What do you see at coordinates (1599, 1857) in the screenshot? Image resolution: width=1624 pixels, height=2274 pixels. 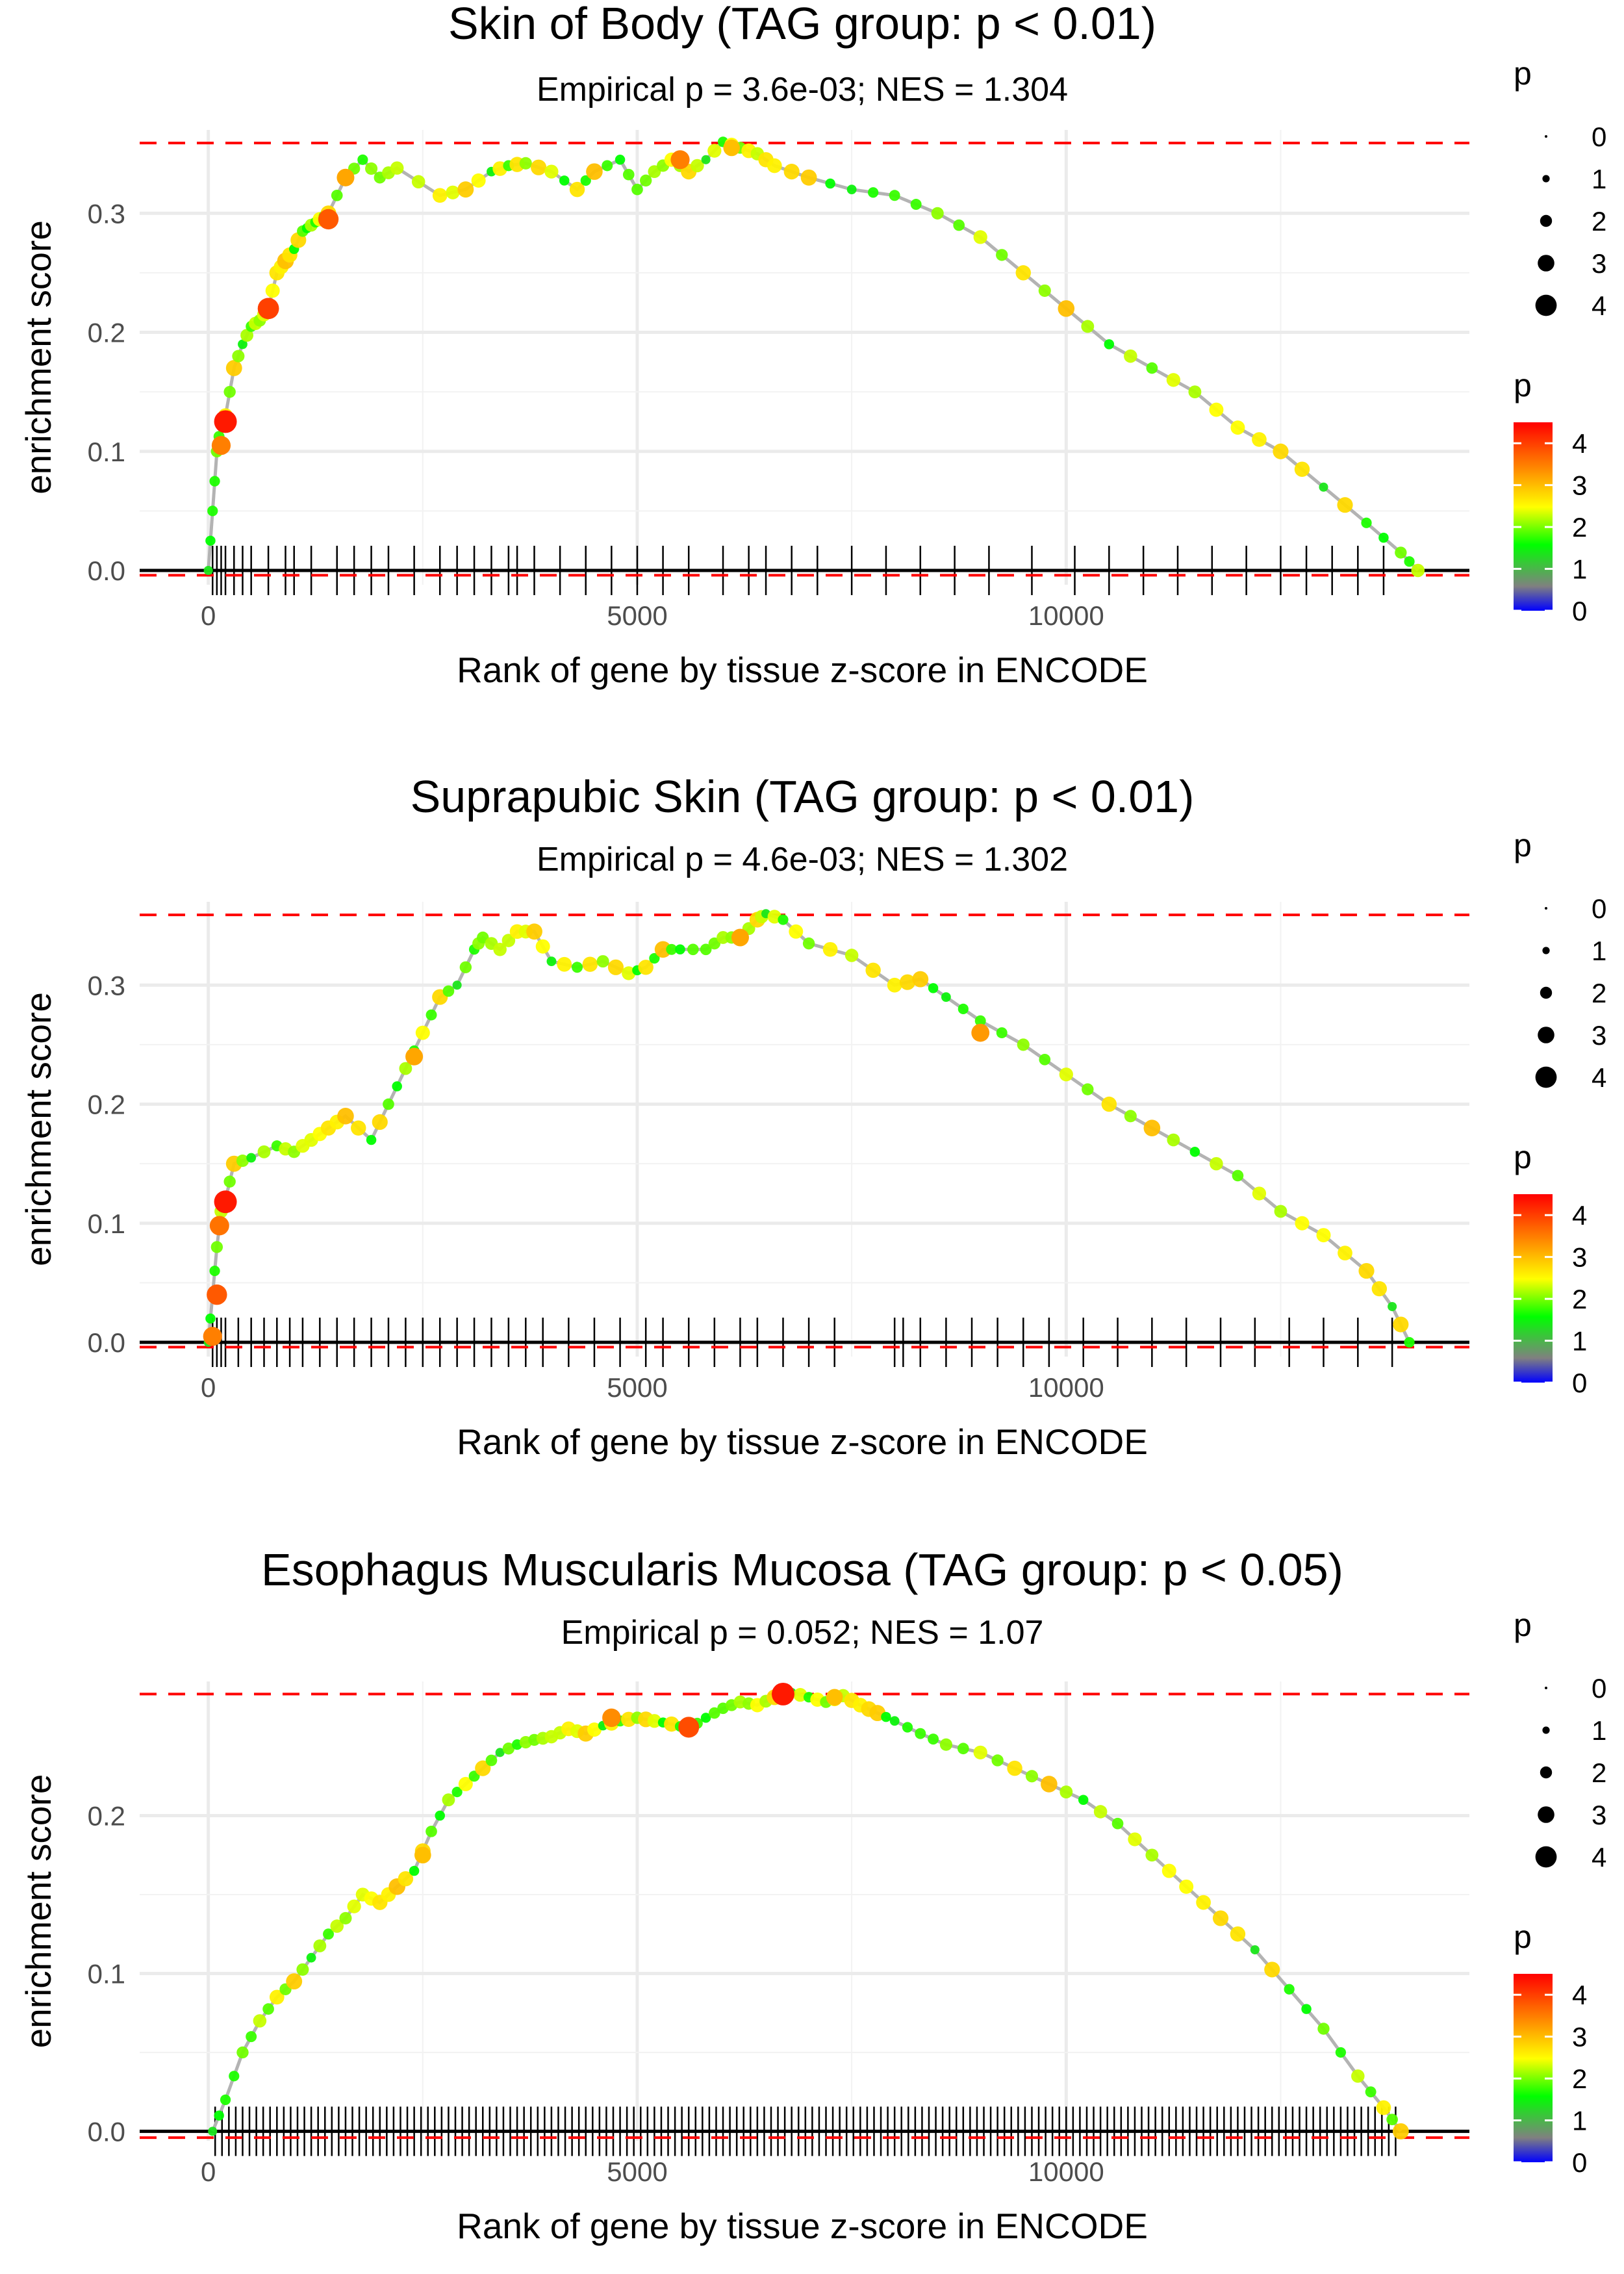 I see `size-legend-label: 4` at bounding box center [1599, 1857].